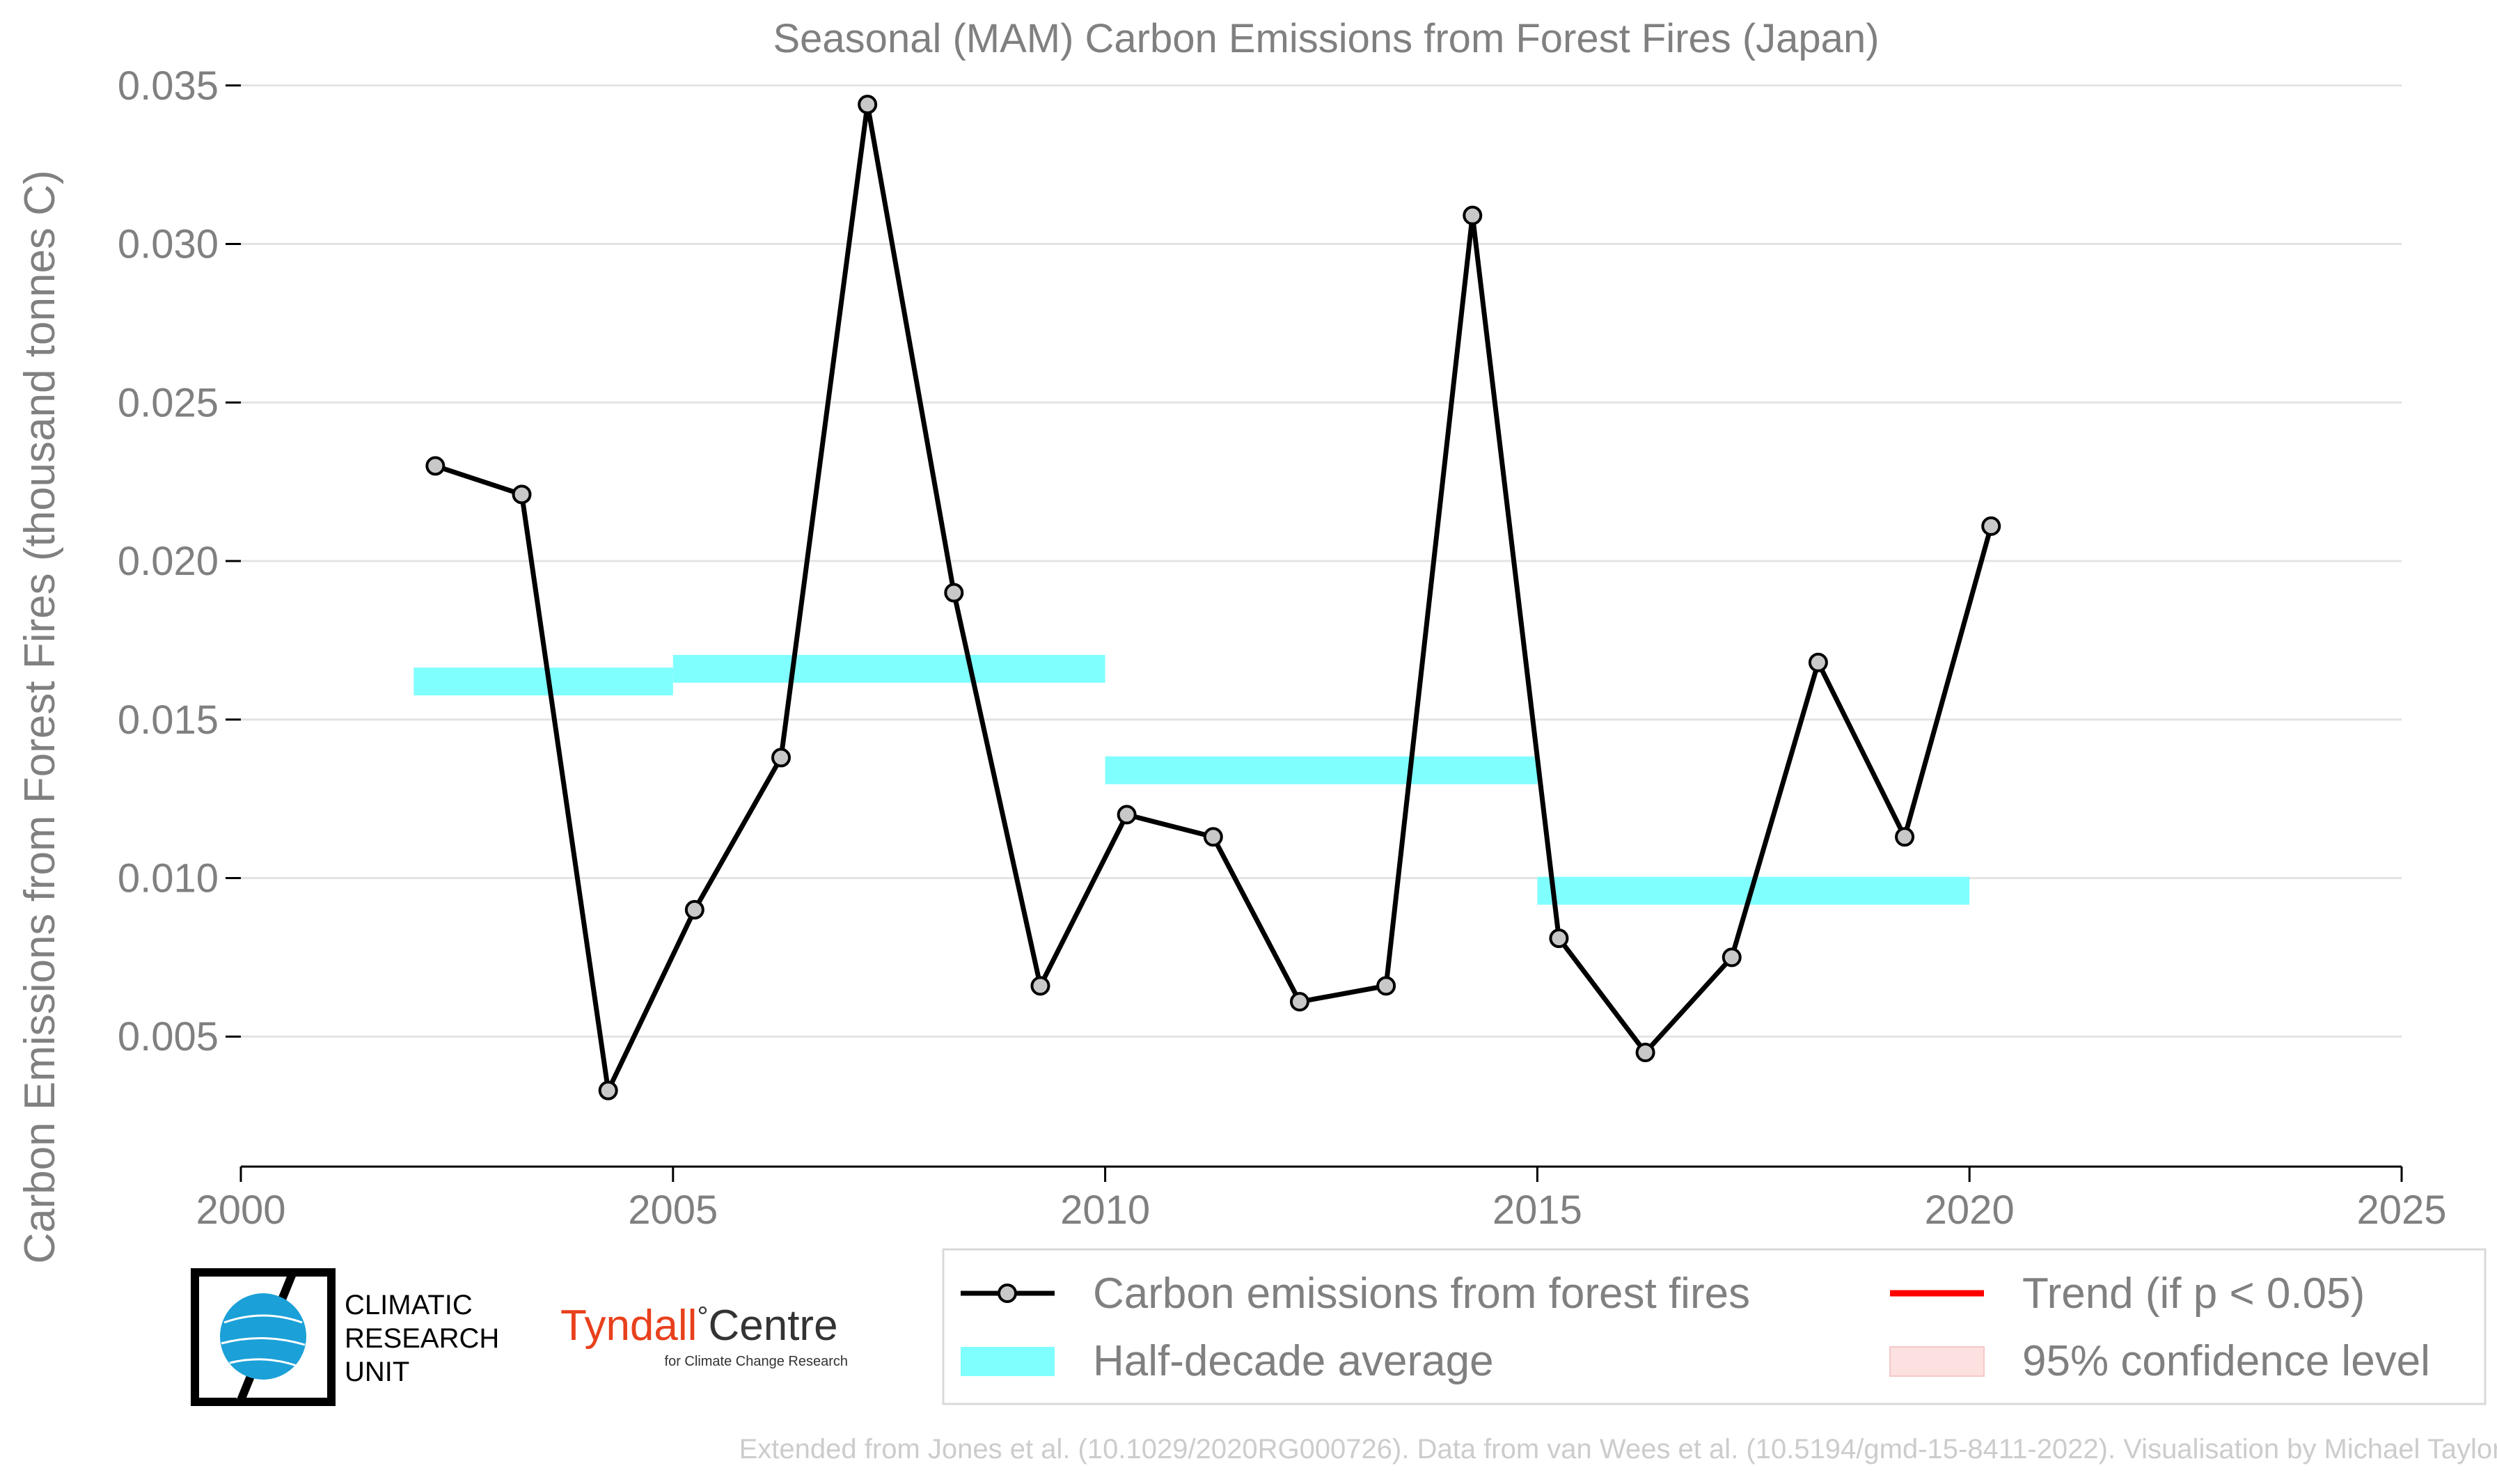 The height and width of the screenshot is (1484, 2497). What do you see at coordinates (168, 561) in the screenshot?
I see `y-tick-label: 0.020` at bounding box center [168, 561].